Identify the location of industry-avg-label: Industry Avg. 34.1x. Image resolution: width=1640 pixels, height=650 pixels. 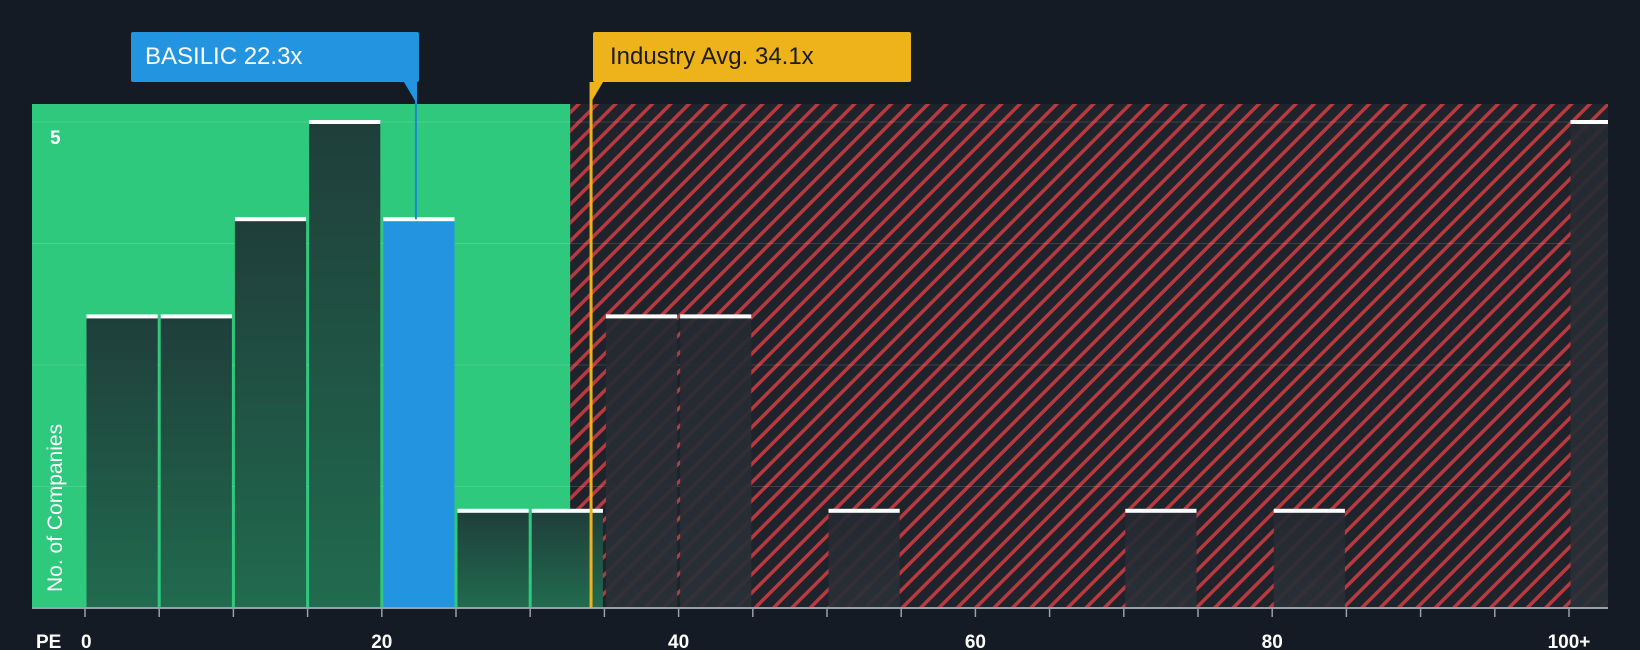
(712, 56).